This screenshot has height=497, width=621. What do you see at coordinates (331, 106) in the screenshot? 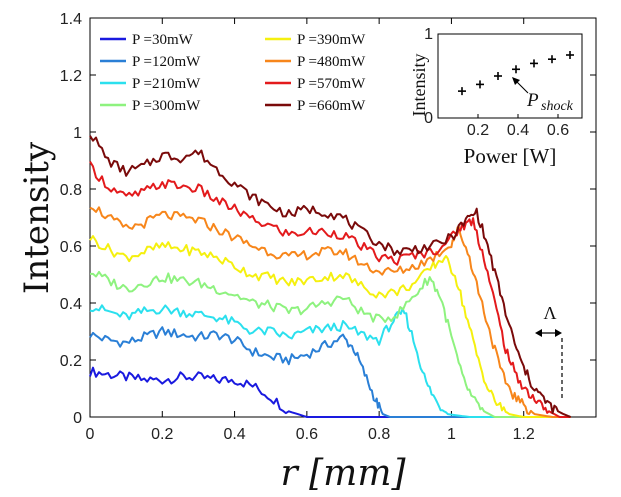
I see `legend-label: P =660mW` at bounding box center [331, 106].